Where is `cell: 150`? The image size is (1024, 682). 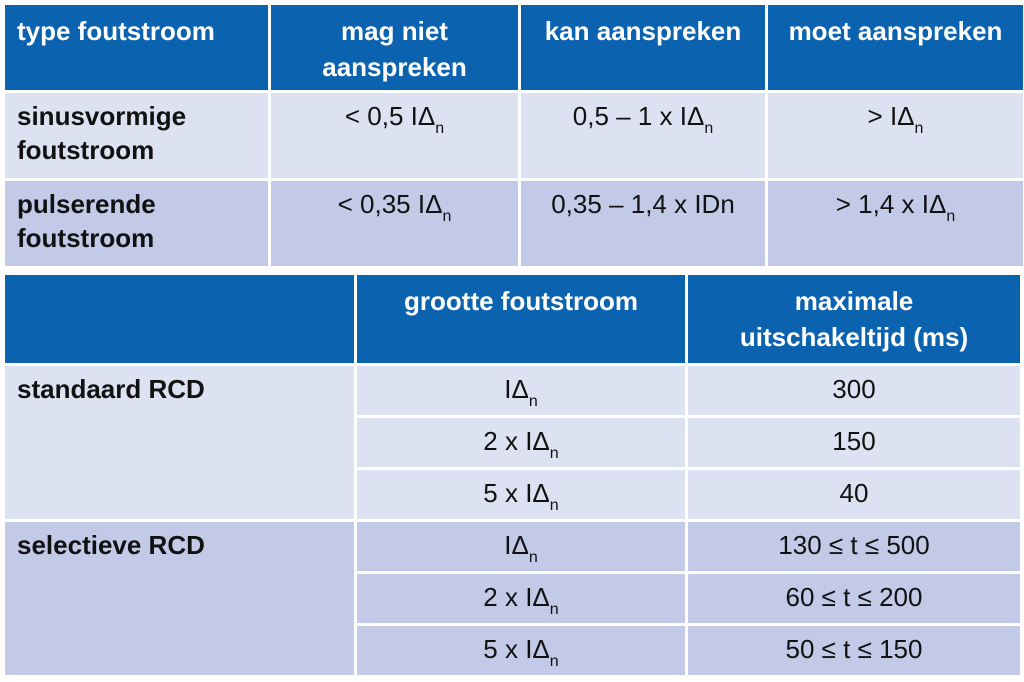
cell: 150 is located at coordinates (854, 442).